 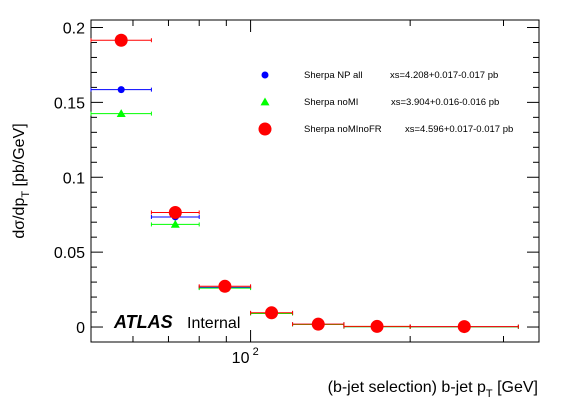 What do you see at coordinates (433, 389) in the screenshot?
I see `x-axis-title: (b-jet selection) b-jet pT [GeV]` at bounding box center [433, 389].